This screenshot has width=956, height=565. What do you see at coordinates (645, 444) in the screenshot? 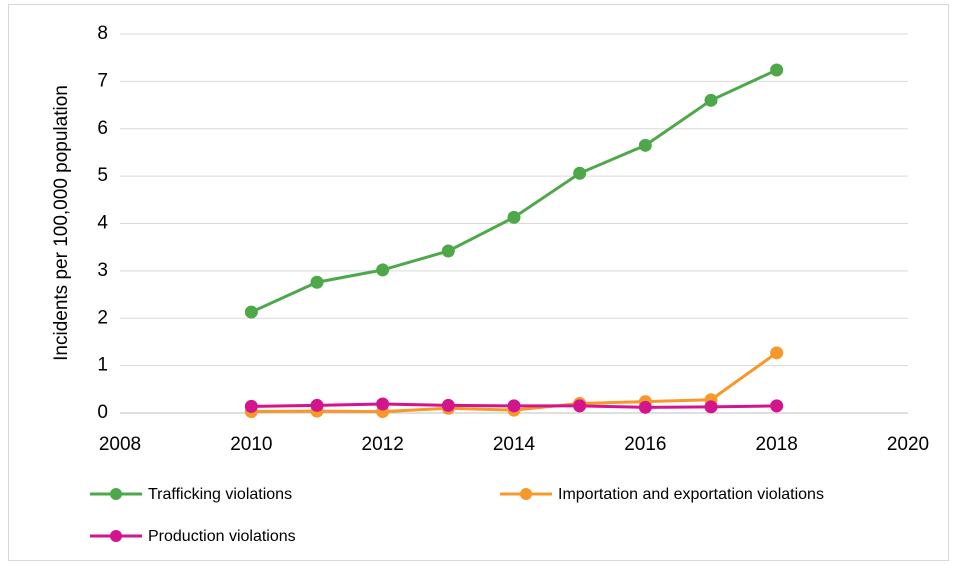
I see `x-tick-label: 2016` at bounding box center [645, 444].